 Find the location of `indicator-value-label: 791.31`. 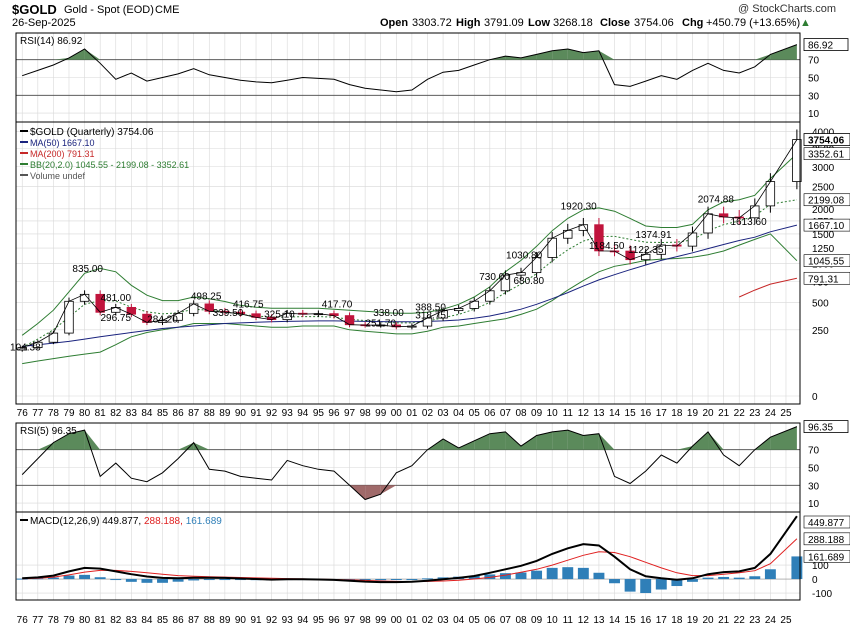

indicator-value-label: 791.31 is located at coordinates (823, 279).